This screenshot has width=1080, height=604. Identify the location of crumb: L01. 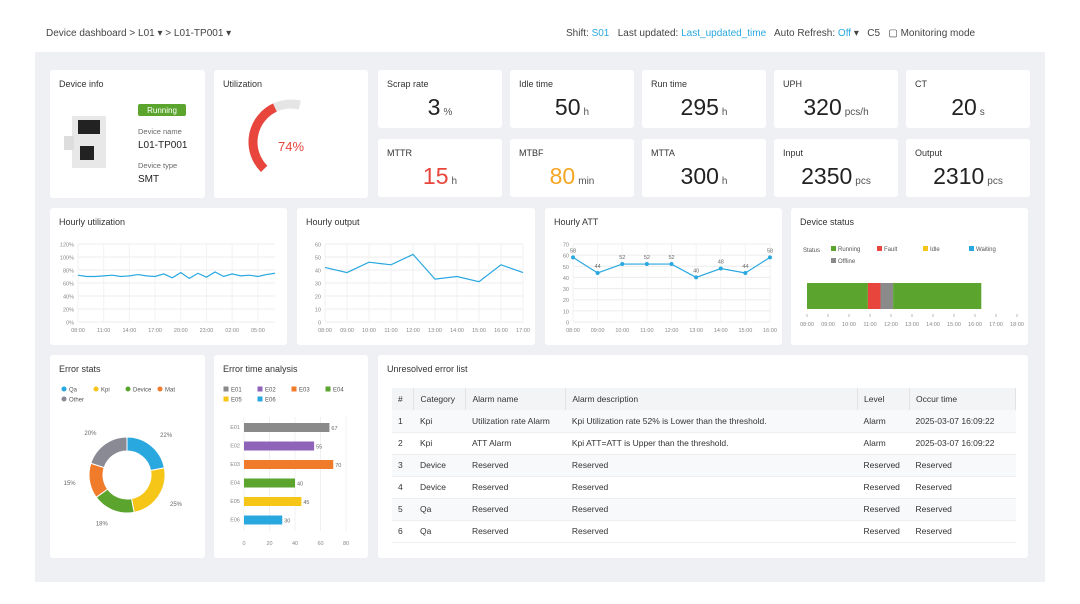
(146, 33).